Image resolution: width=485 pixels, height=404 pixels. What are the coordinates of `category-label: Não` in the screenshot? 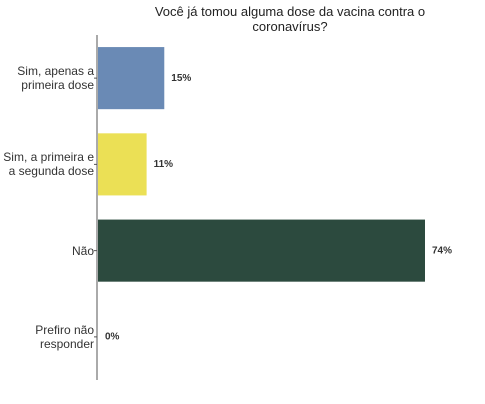 It's located at (82, 250).